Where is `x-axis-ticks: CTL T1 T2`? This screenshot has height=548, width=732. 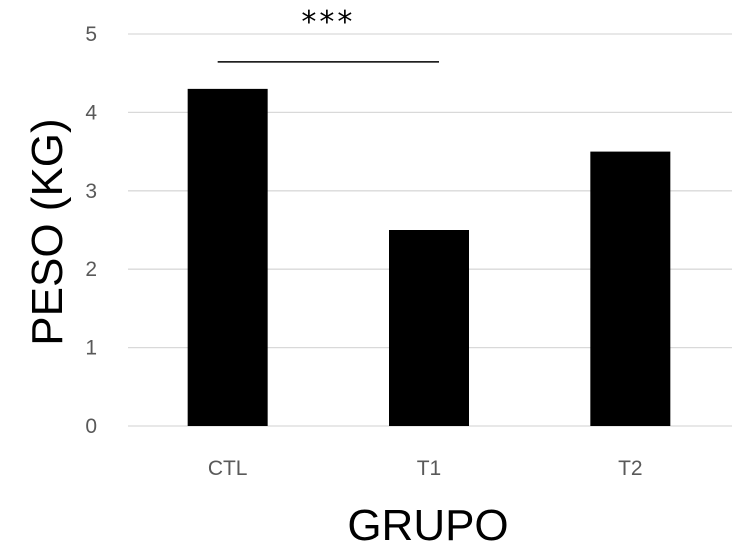
x-axis-ticks: CTL T1 T2 is located at coordinates (425, 468).